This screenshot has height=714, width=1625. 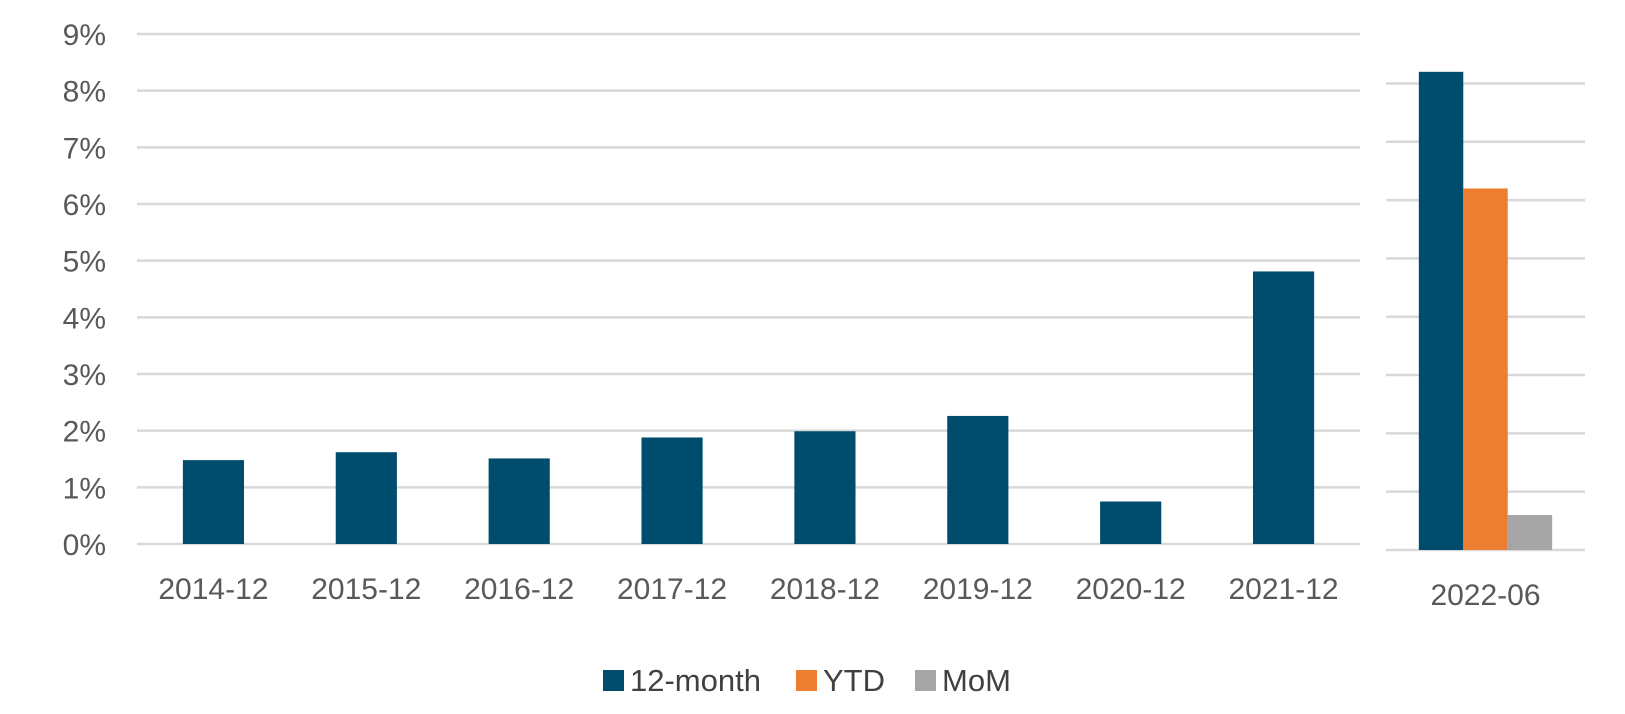 I want to click on x-tick-label: 2022-06, so click(x=1485, y=595).